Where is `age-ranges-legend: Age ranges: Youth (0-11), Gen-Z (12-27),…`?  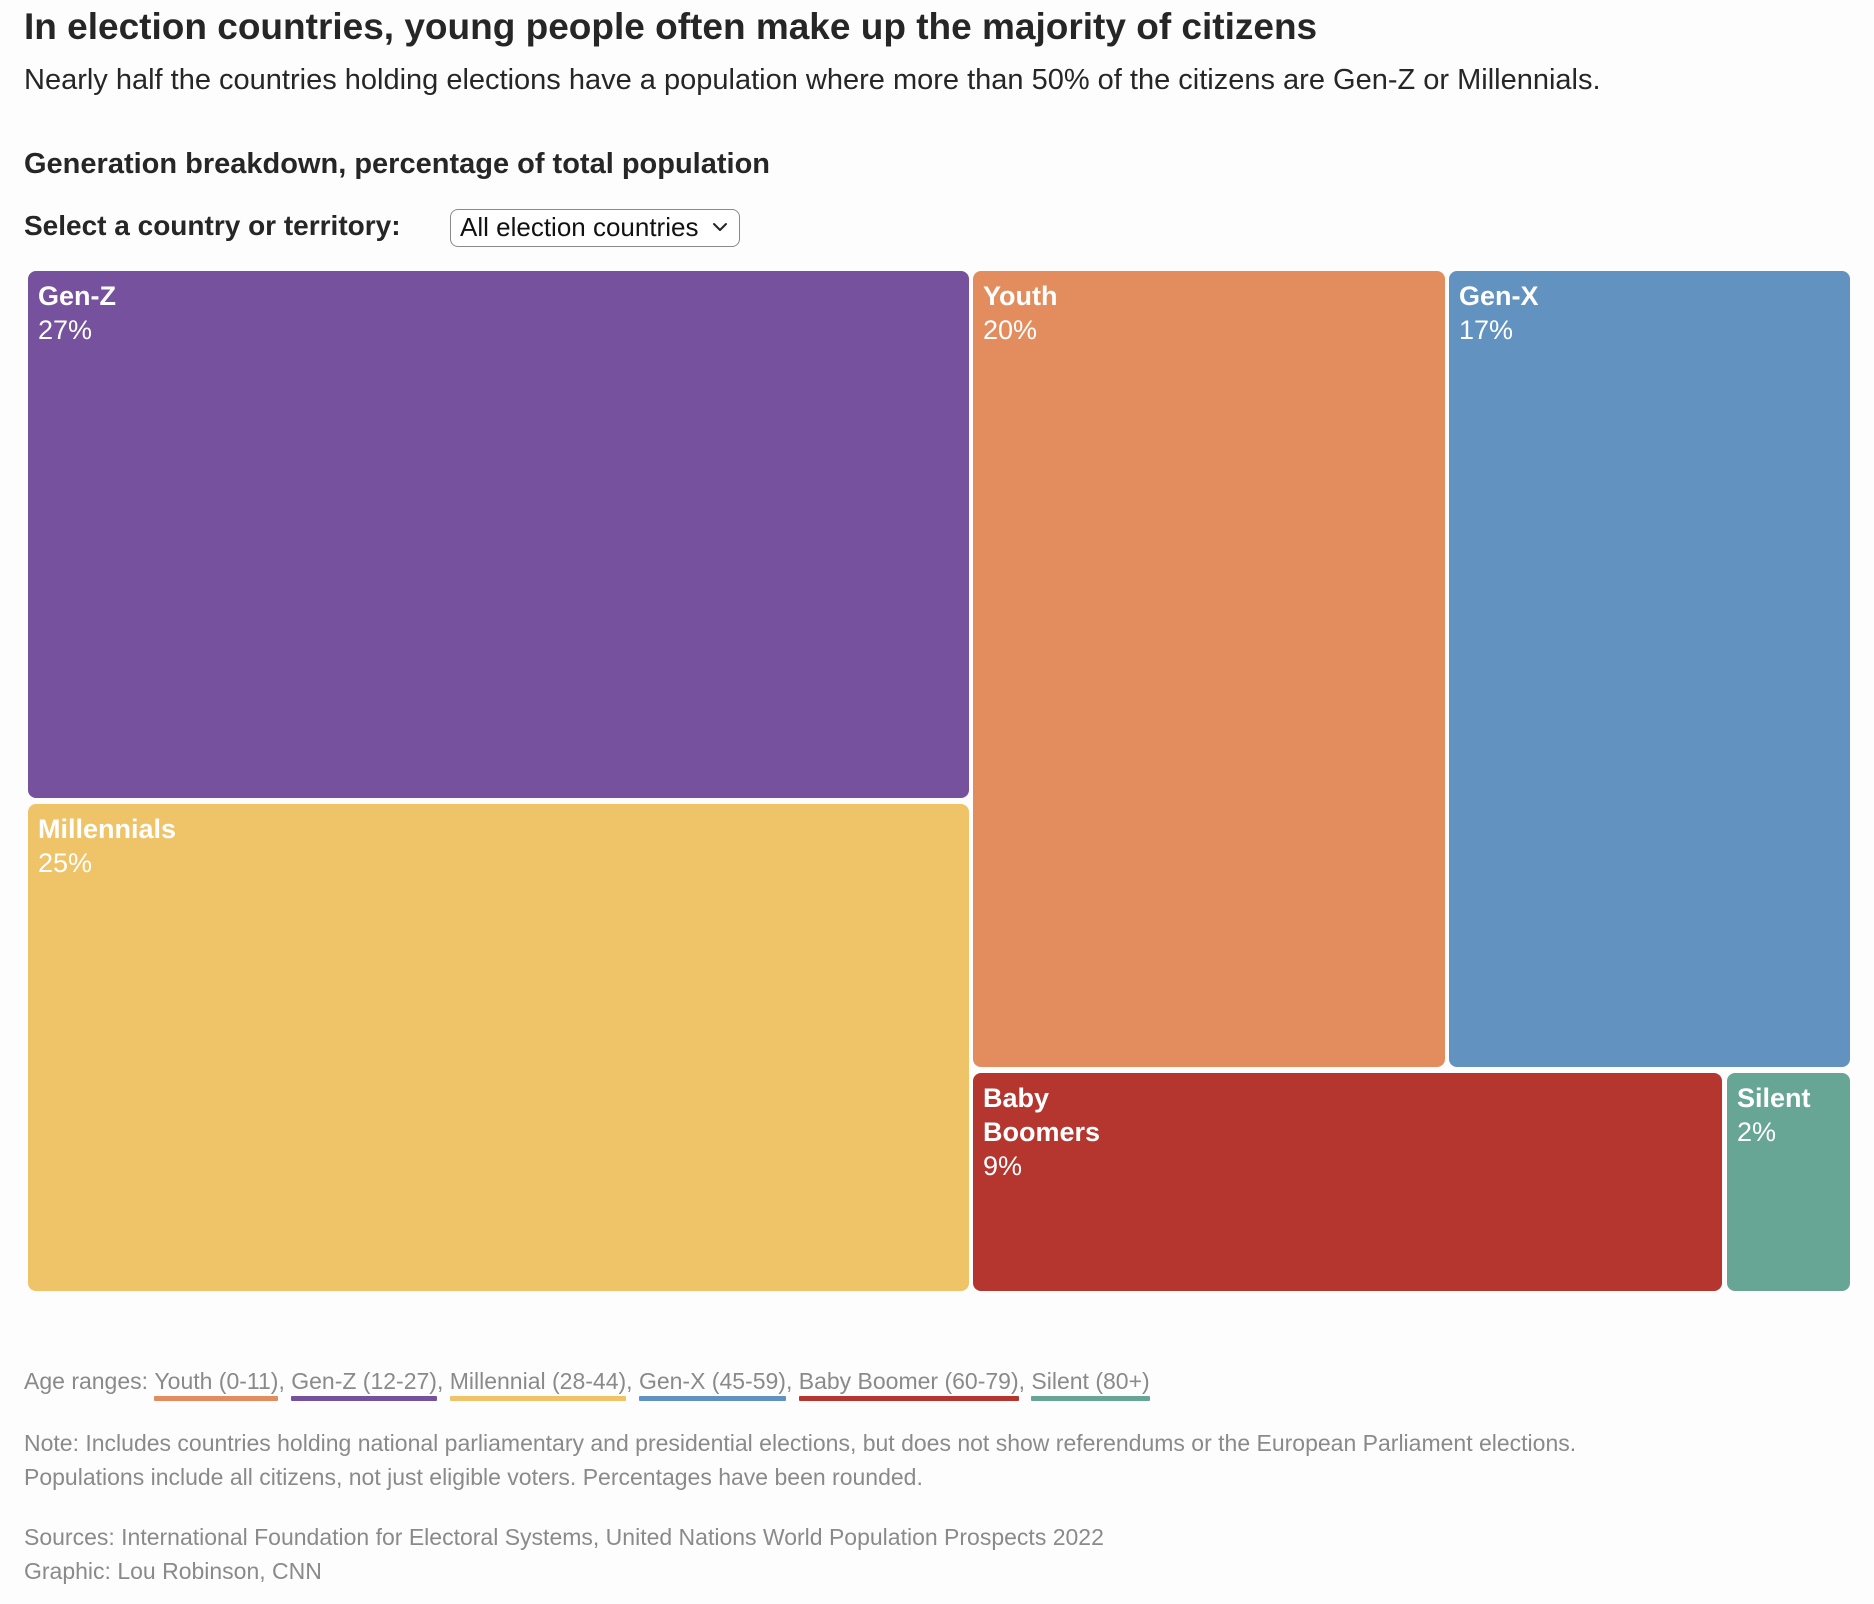 age-ranges-legend: Age ranges: Youth (0-11), Gen-Z (12-27),… is located at coordinates (587, 1382).